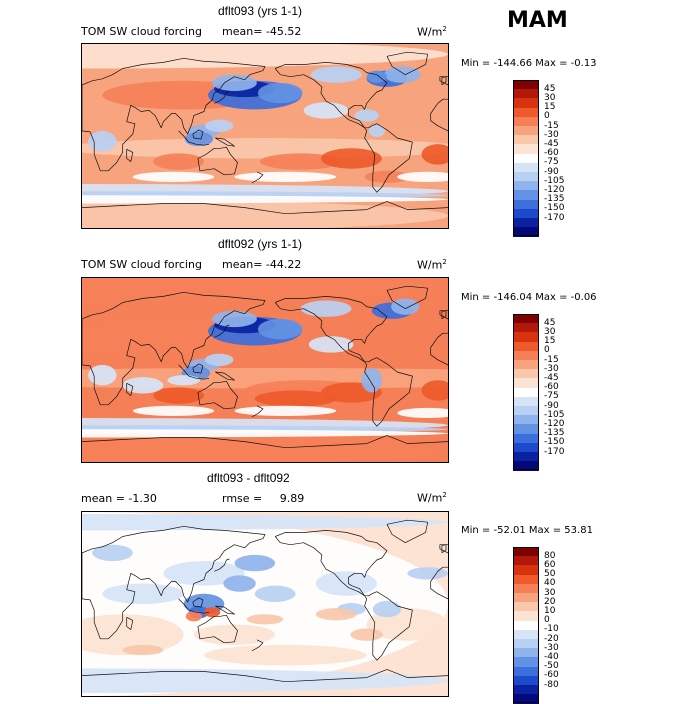 The width and height of the screenshot is (700, 704). What do you see at coordinates (260, 244) in the screenshot?
I see `panel-2-title: dflt092 (yrs 1-1)` at bounding box center [260, 244].